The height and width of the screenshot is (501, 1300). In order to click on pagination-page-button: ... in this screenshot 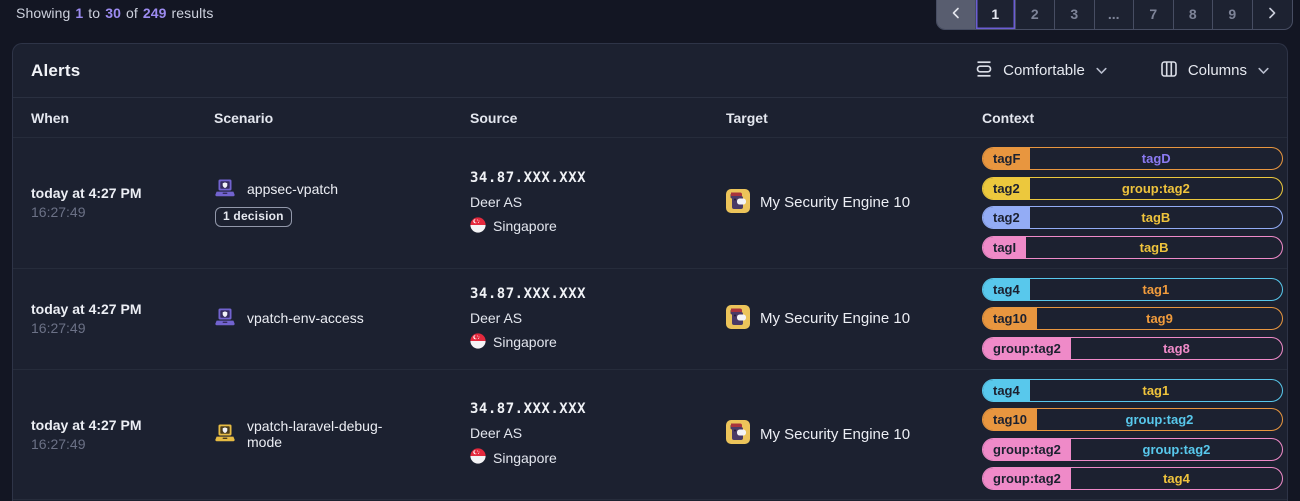, I will do `click(1114, 14)`.